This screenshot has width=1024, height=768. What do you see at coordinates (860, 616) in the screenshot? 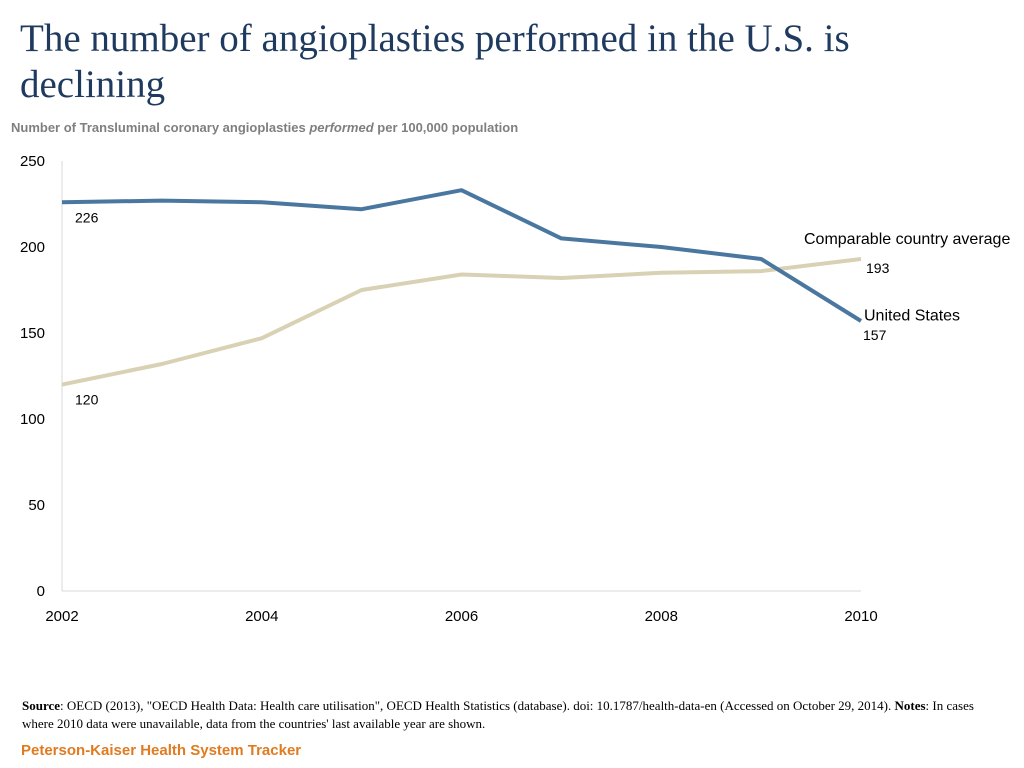
I see `x-tick-label: 2010` at bounding box center [860, 616].